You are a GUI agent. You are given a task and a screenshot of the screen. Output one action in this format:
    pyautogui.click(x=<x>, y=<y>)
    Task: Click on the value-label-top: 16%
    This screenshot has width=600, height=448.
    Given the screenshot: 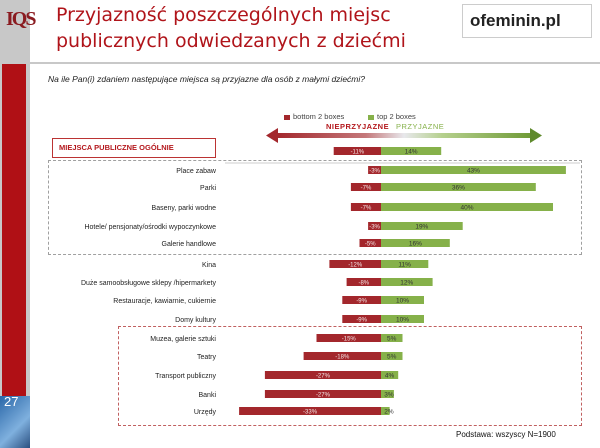 What is the action you would take?
    pyautogui.click(x=415, y=244)
    